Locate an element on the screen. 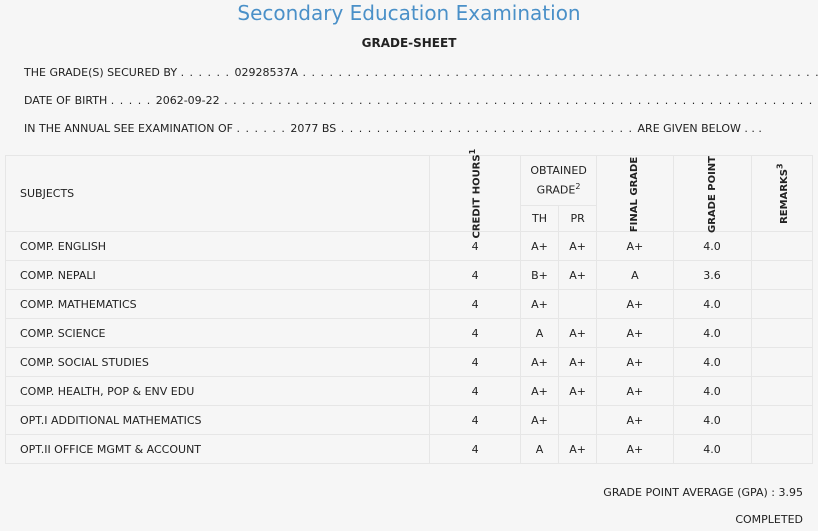 The height and width of the screenshot is (531, 818). subject-cell: COMP. HEALTH, POP & ENV EDU is located at coordinates (217, 391).